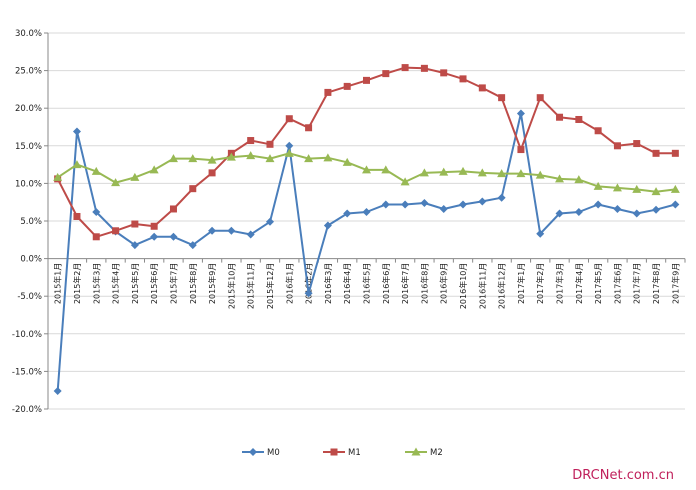 This screenshot has width=696, height=490. What do you see at coordinates (96, 283) in the screenshot?
I see `x-tick-label: 2015年3月` at bounding box center [96, 283].